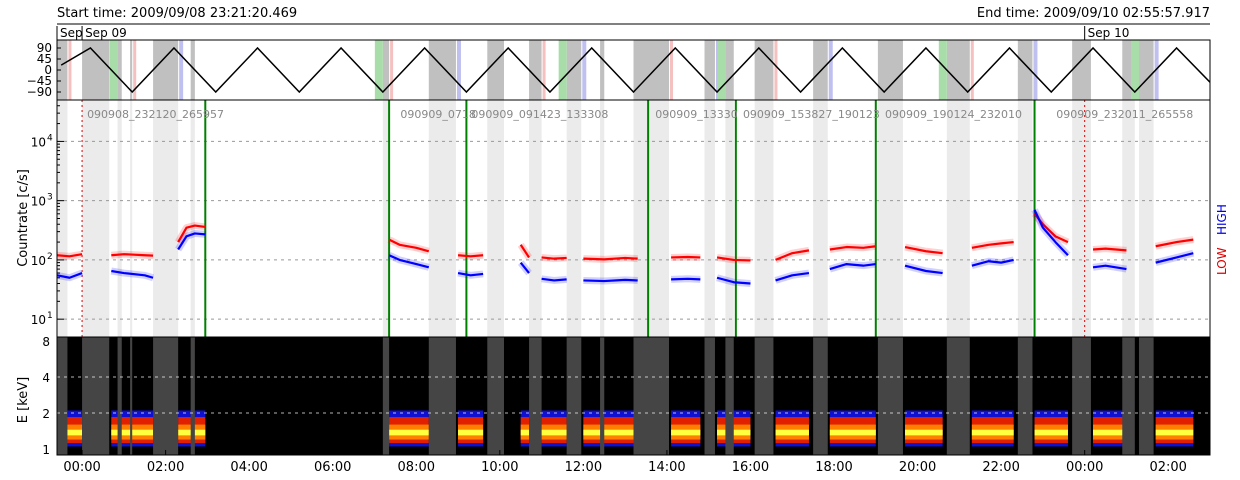 The image size is (1240, 480). I want to click on spectrogram-tick-label: 1, so click(46, 450).